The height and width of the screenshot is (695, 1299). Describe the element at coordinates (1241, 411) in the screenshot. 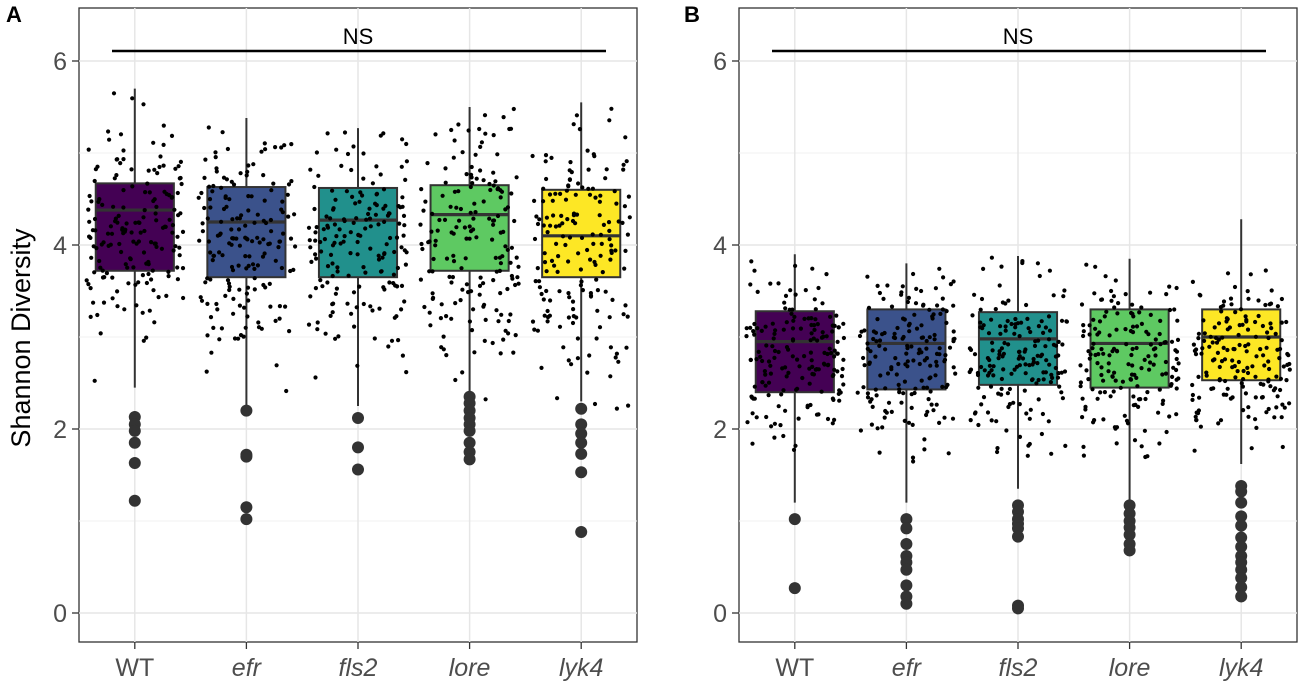

I see `box-lyk4` at that location.